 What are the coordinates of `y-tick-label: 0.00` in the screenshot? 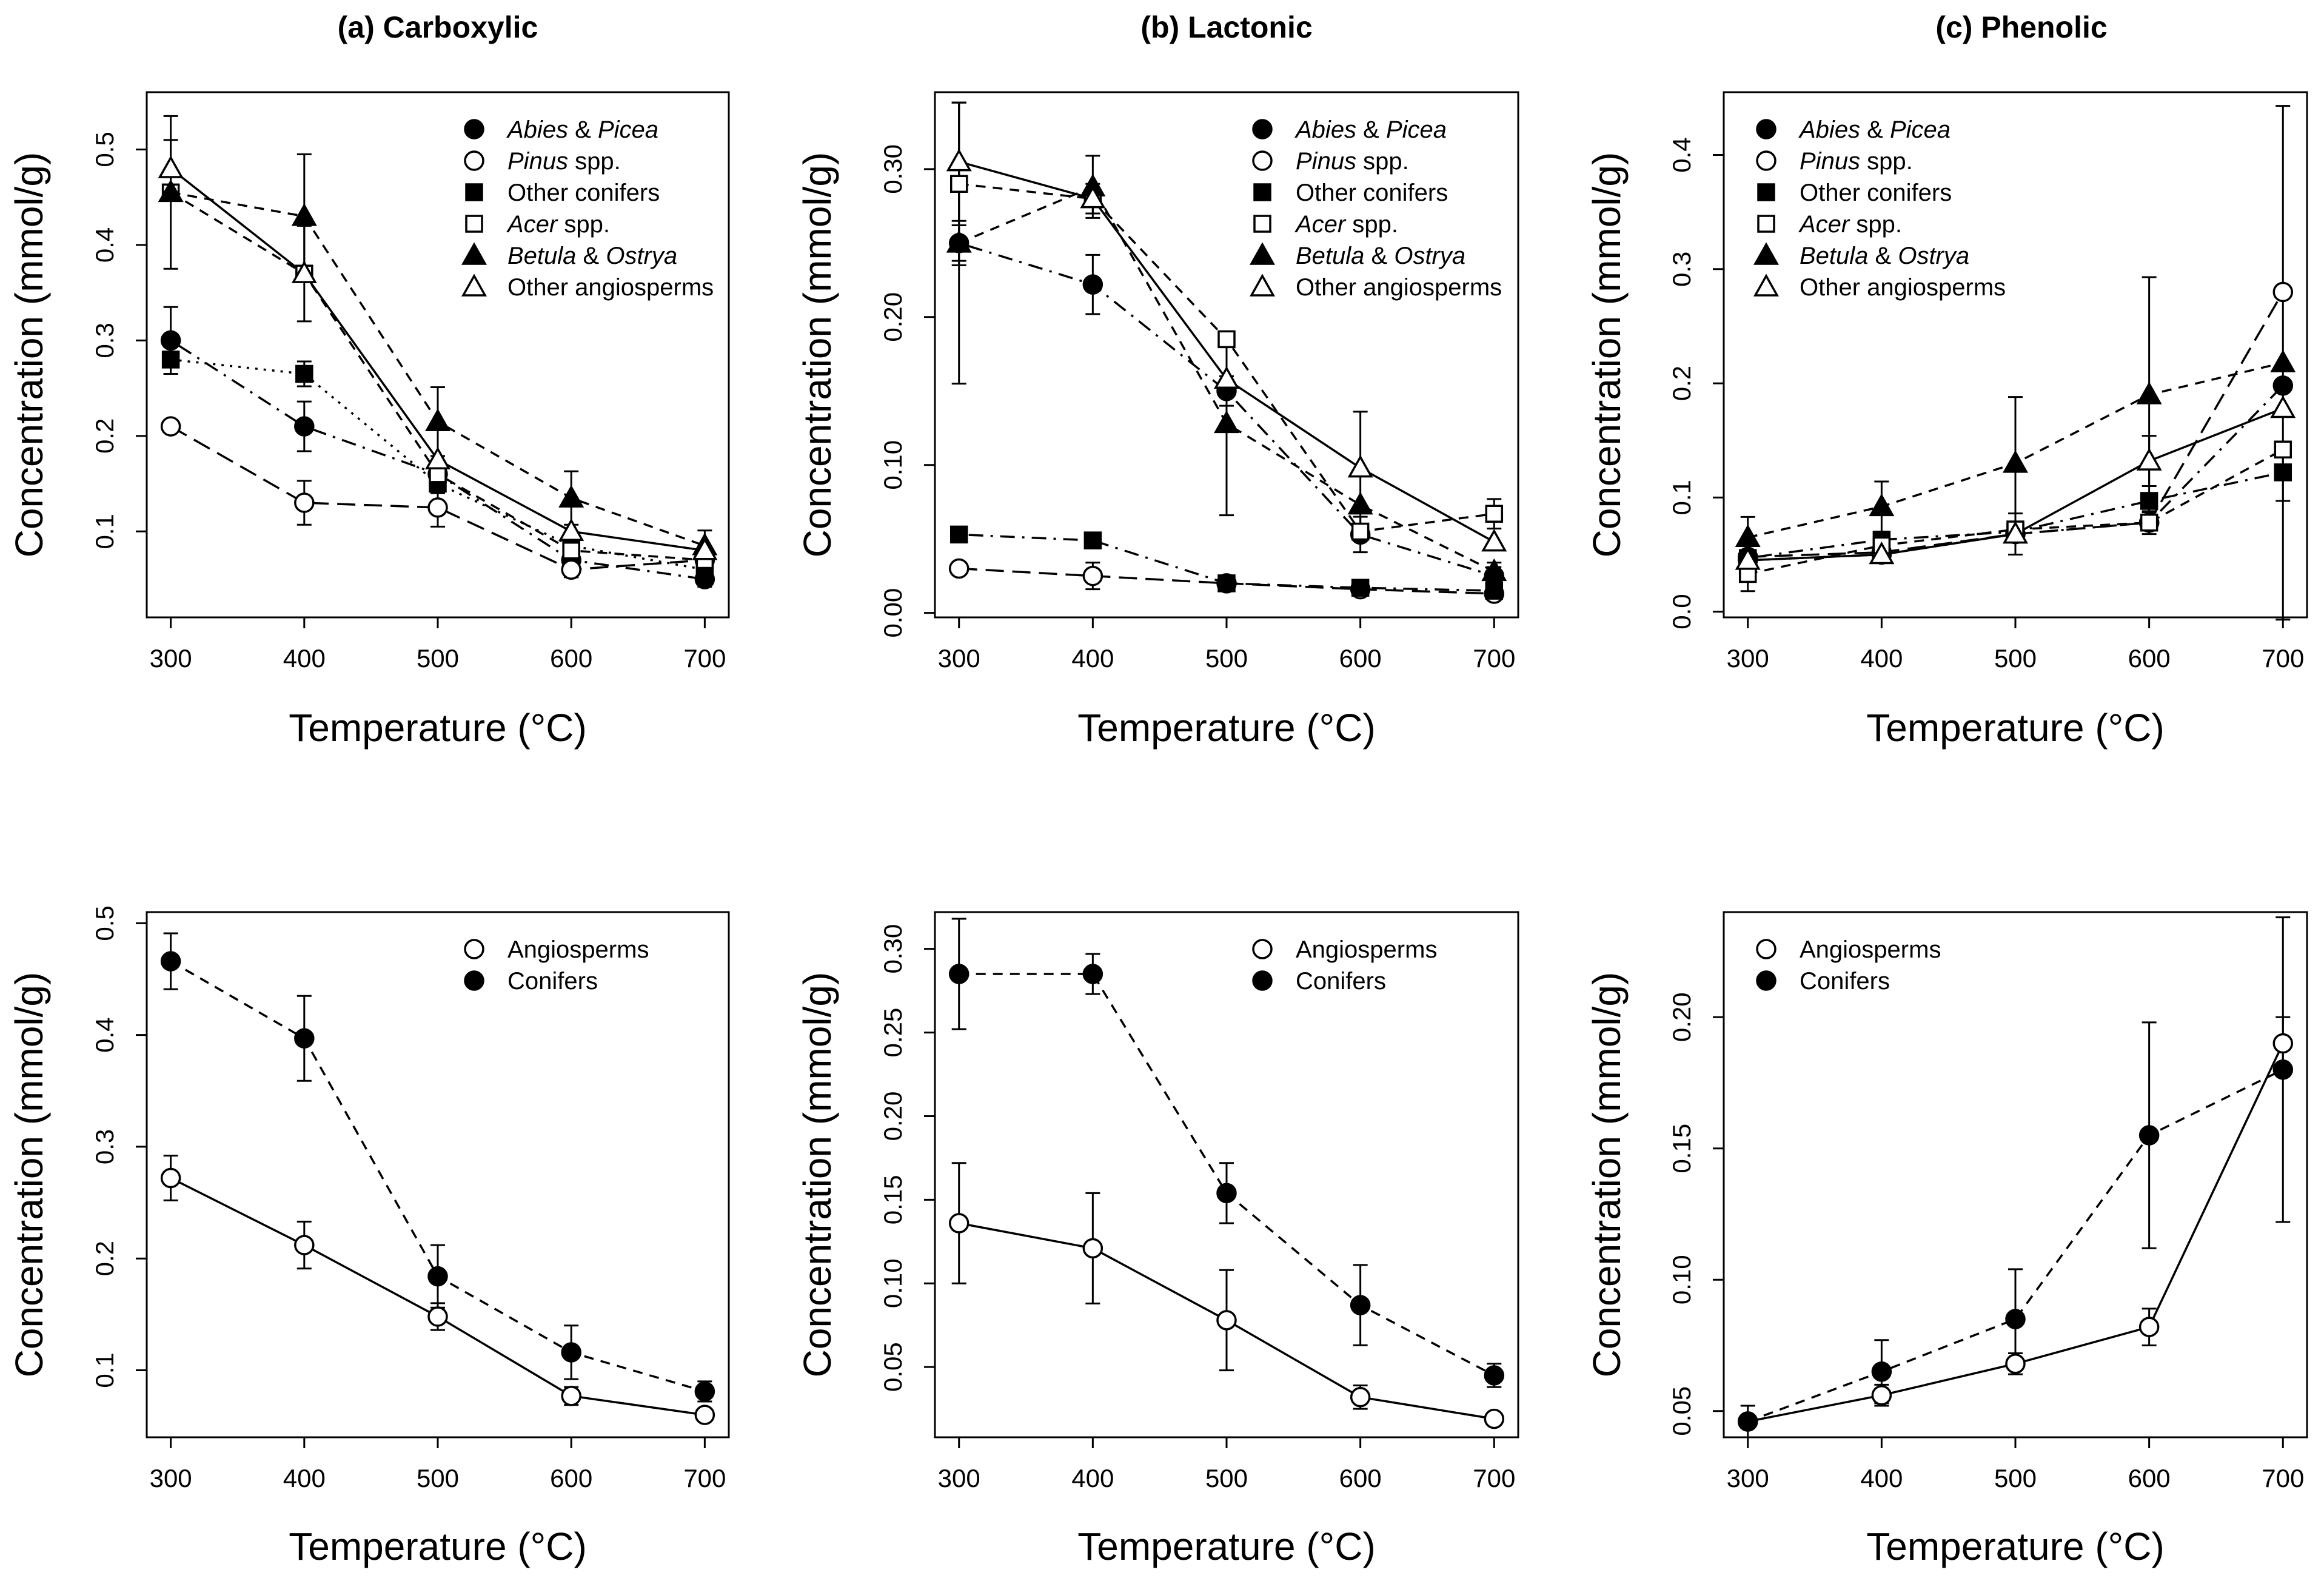 It's located at (893, 613).